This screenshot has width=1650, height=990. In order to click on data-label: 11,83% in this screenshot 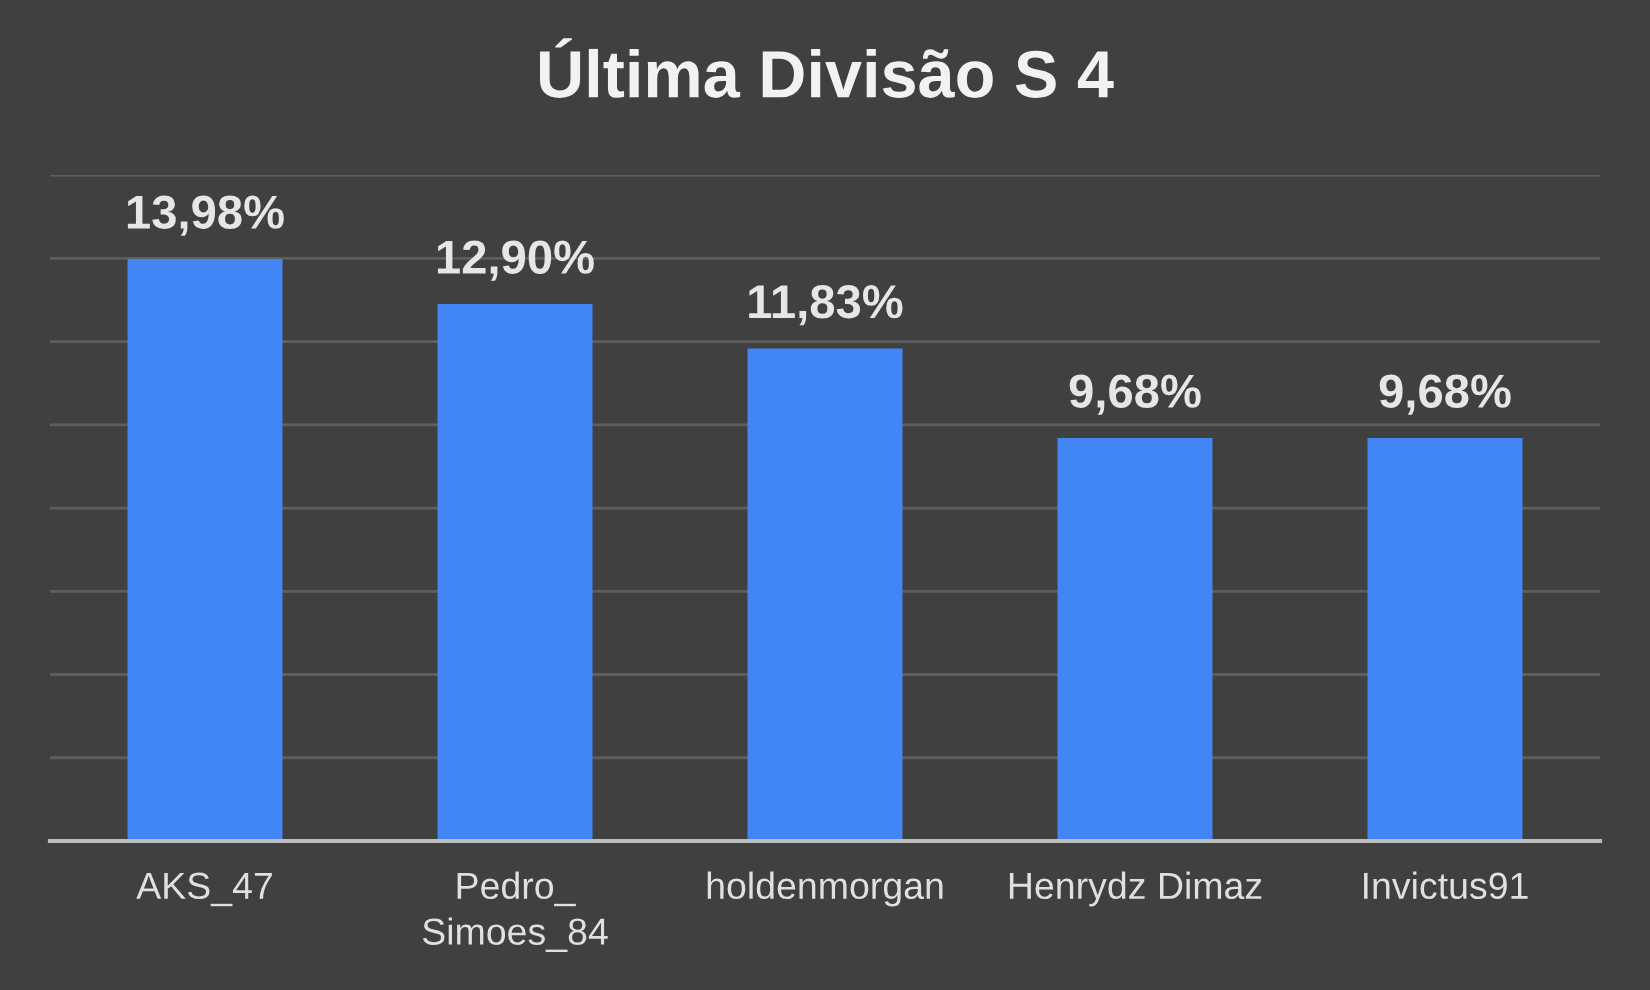, I will do `click(826, 305)`.